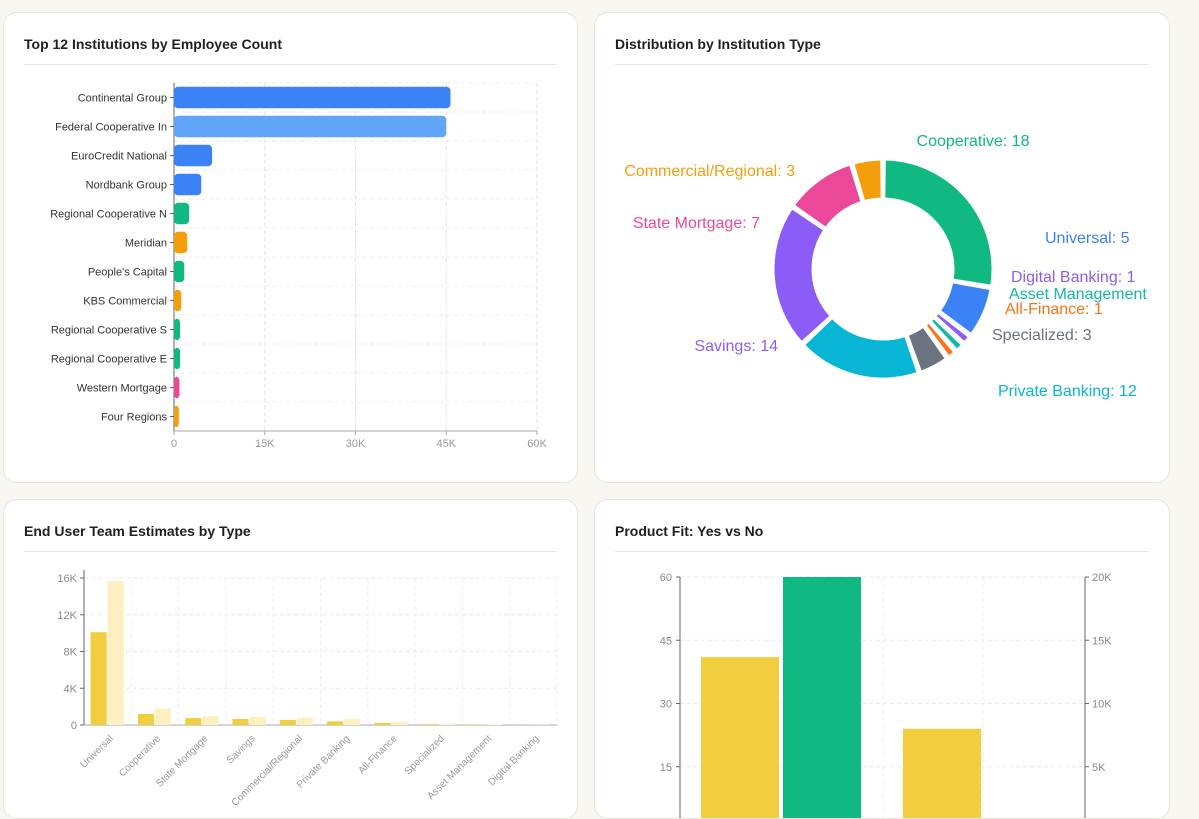 Image resolution: width=1199 pixels, height=819 pixels. Describe the element at coordinates (67, 579) in the screenshot. I see `y-tick-label: 16K` at that location.